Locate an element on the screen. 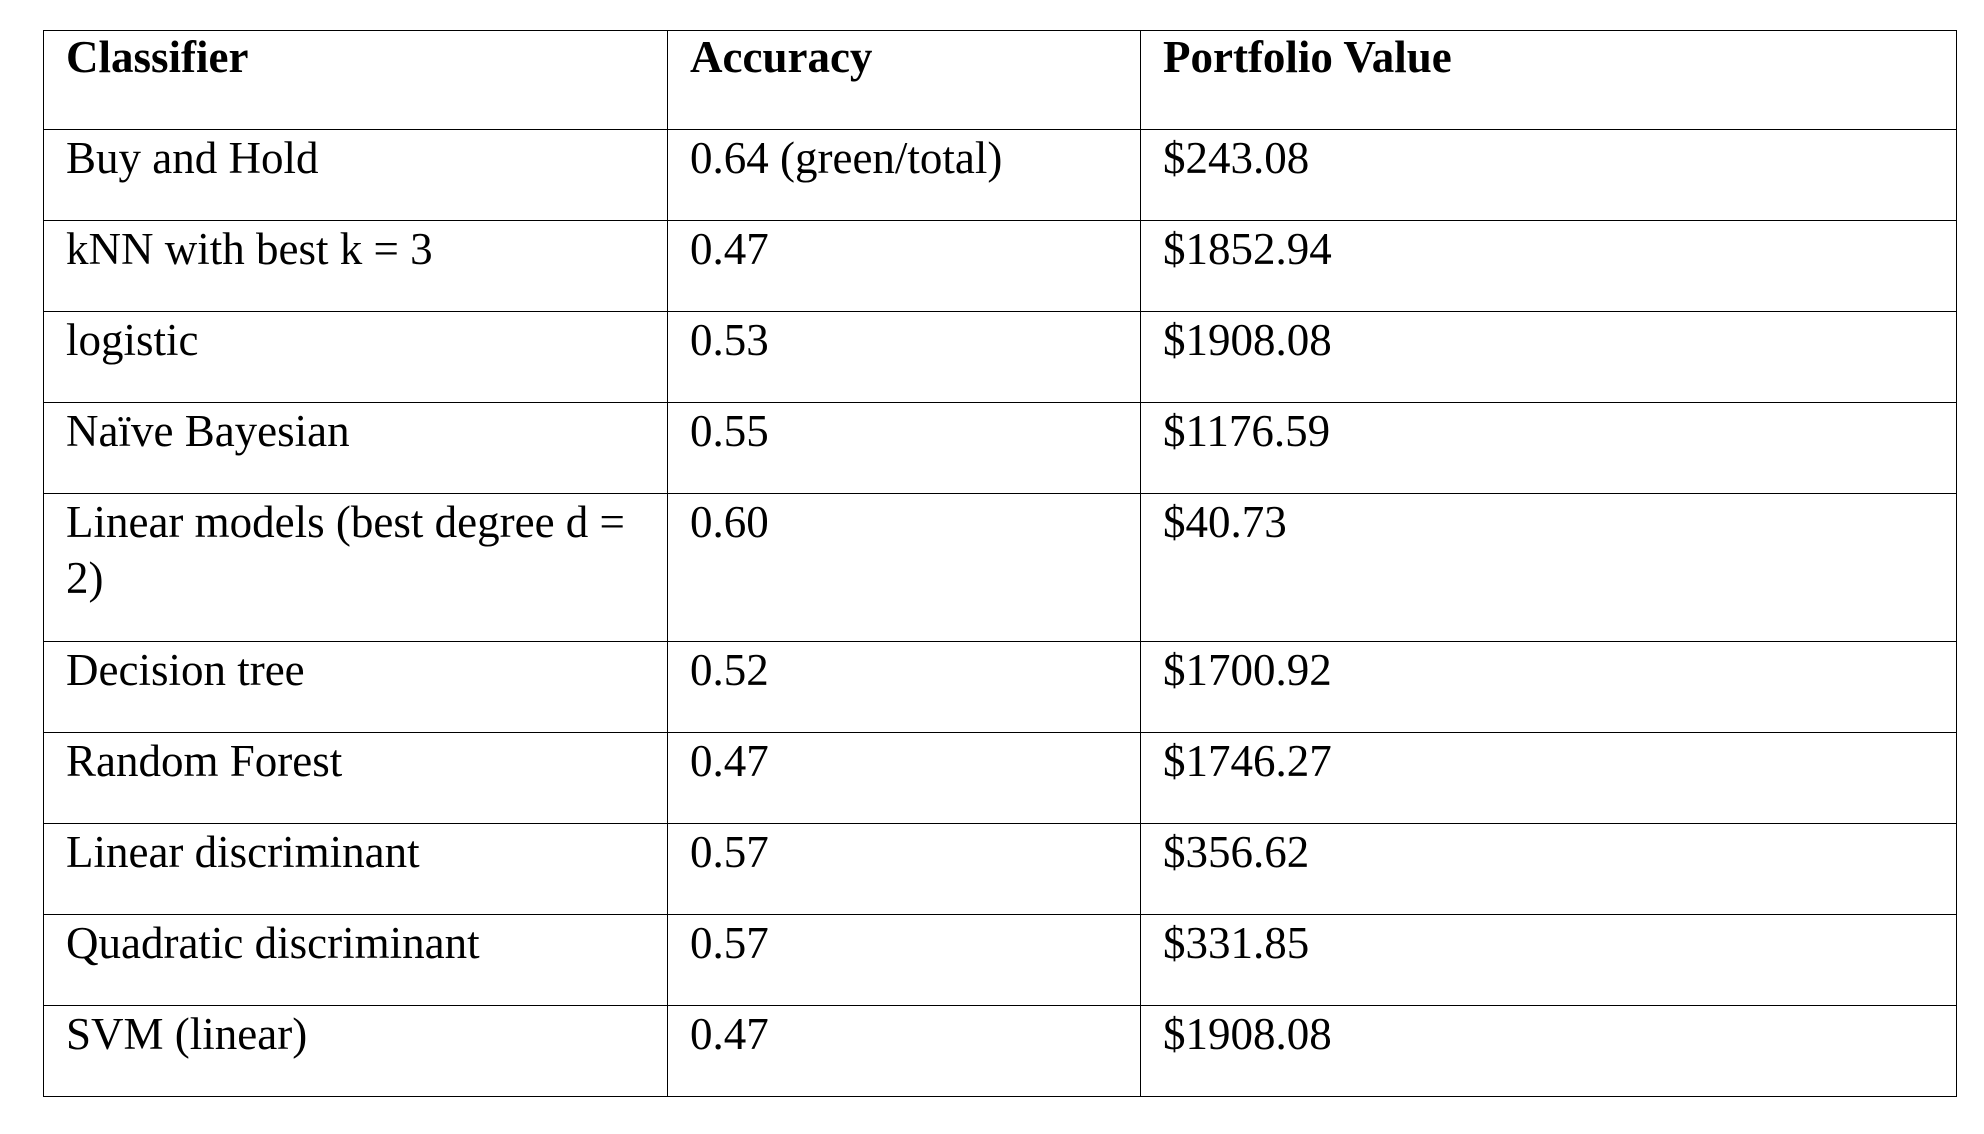 The height and width of the screenshot is (1134, 1984). classifier-label: logistic is located at coordinates (132, 340).